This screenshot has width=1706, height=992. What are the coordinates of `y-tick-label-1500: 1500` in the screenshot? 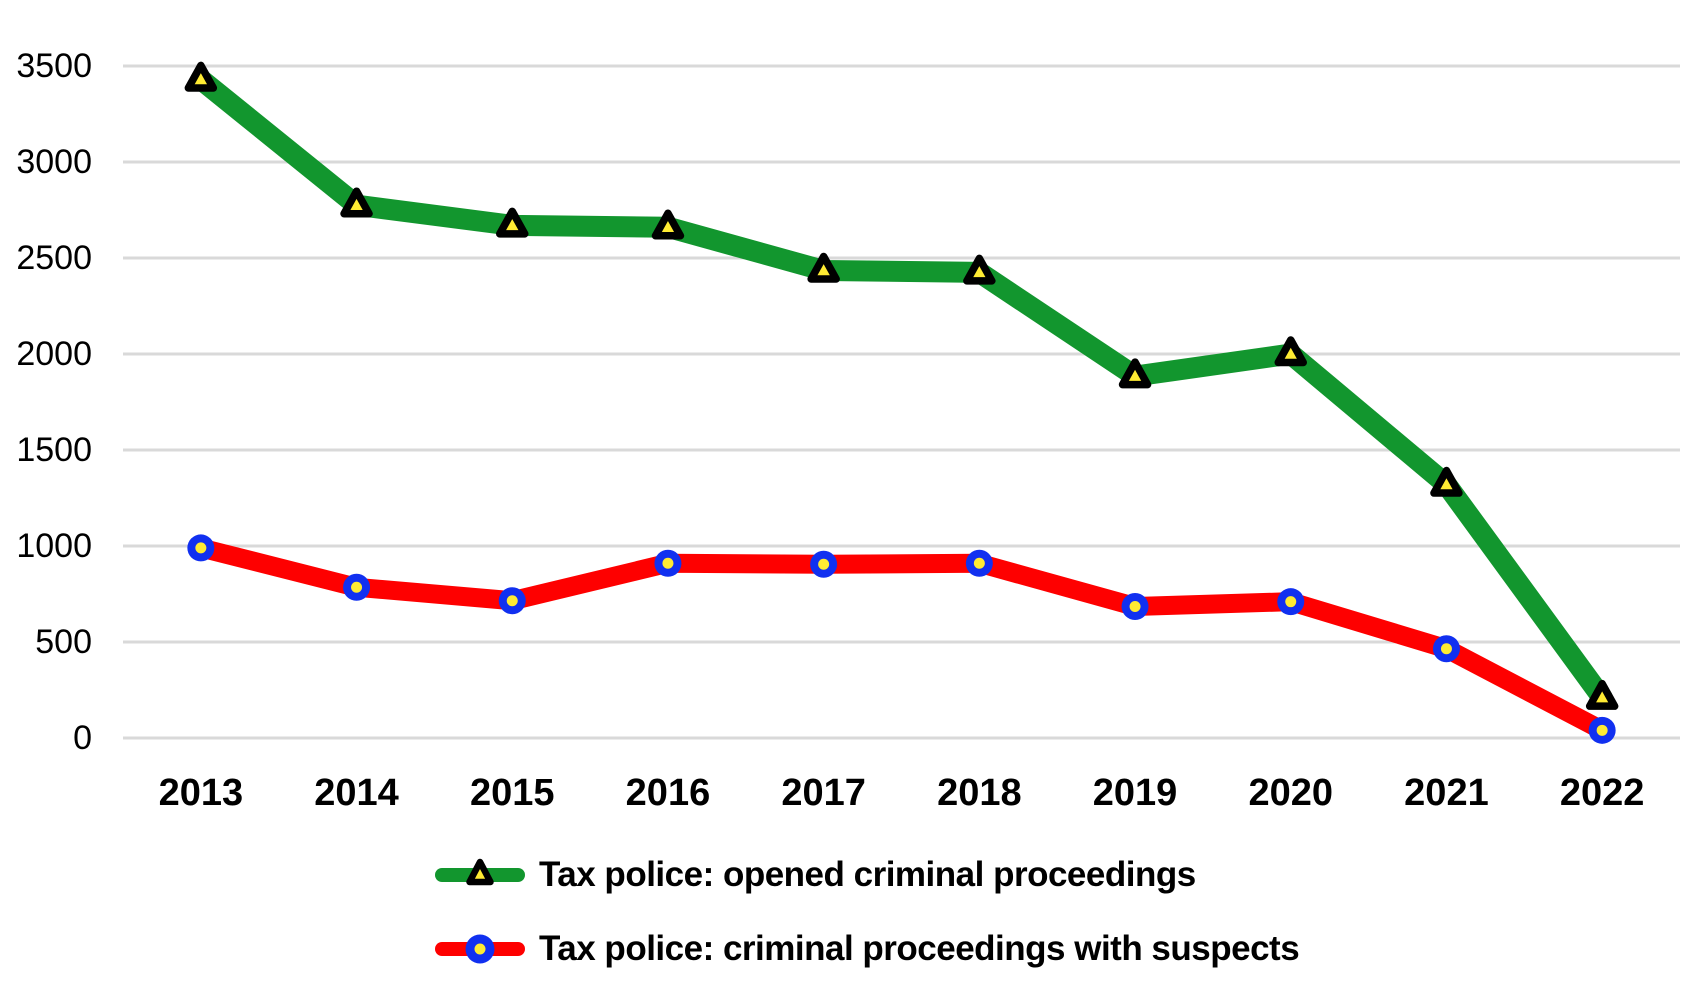 It's located at (54, 450).